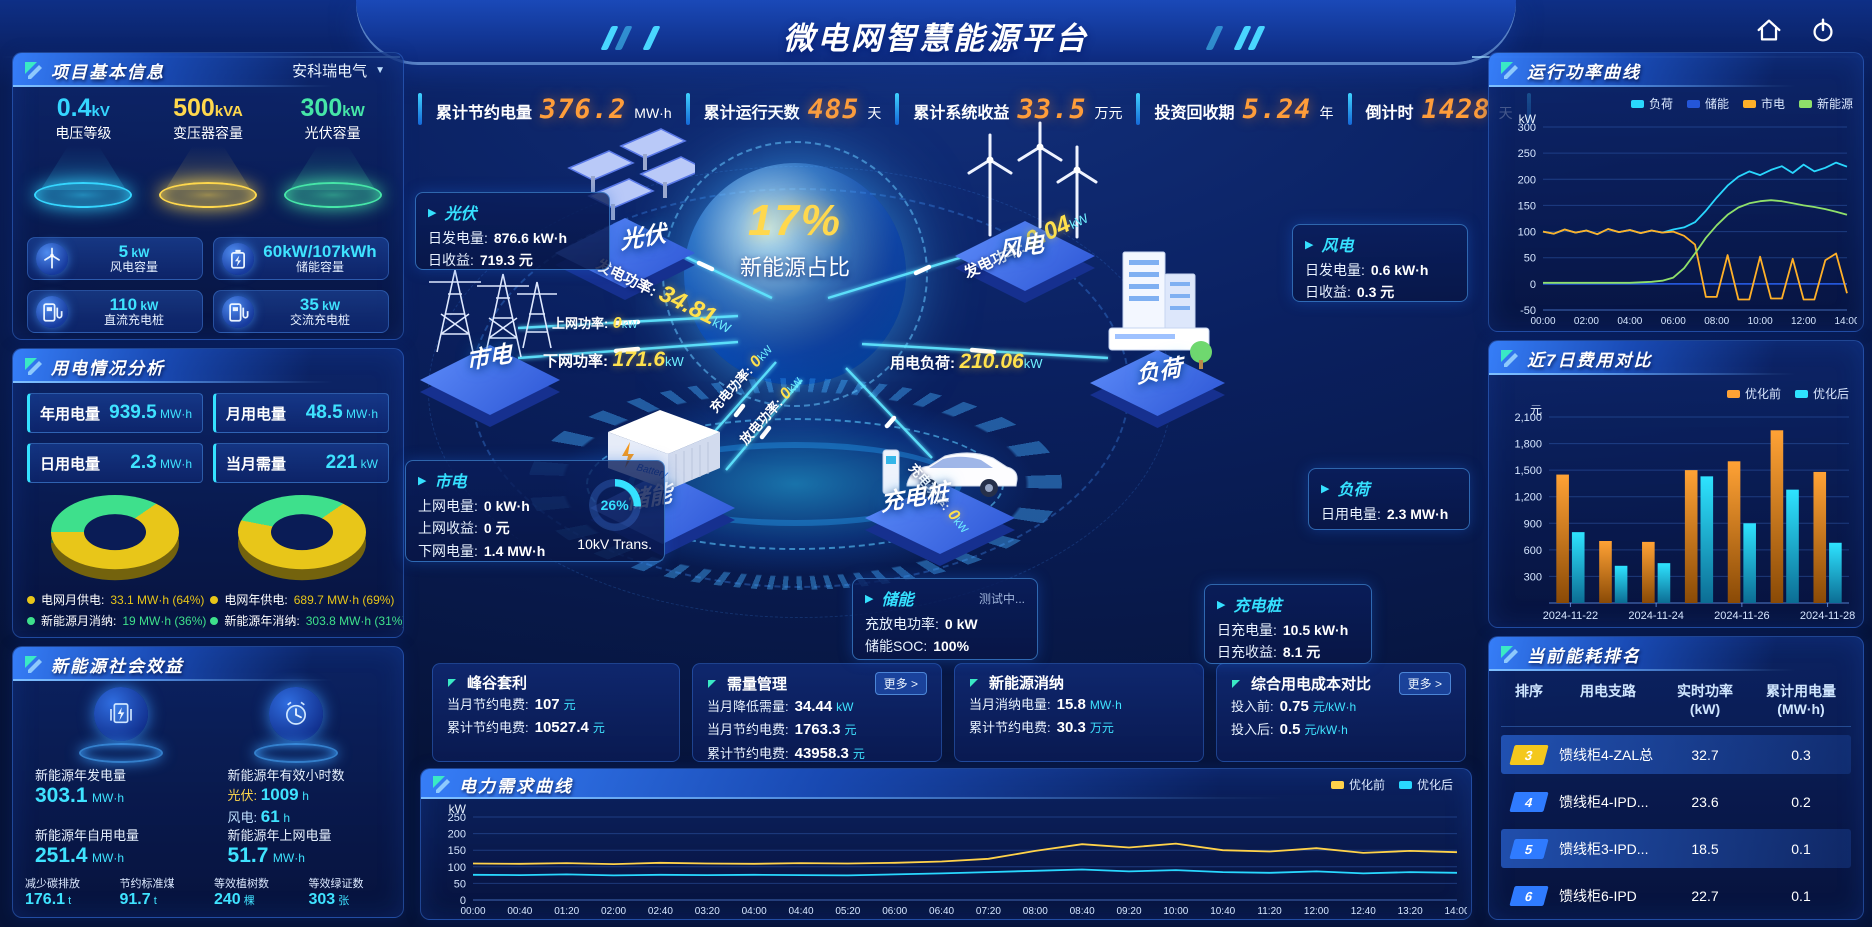  What do you see at coordinates (945, 619) in the screenshot?
I see `storage-info-card: ▶ 储能 测试中... 充放电功率: 0 kW 储能SOC: 100%` at bounding box center [945, 619].